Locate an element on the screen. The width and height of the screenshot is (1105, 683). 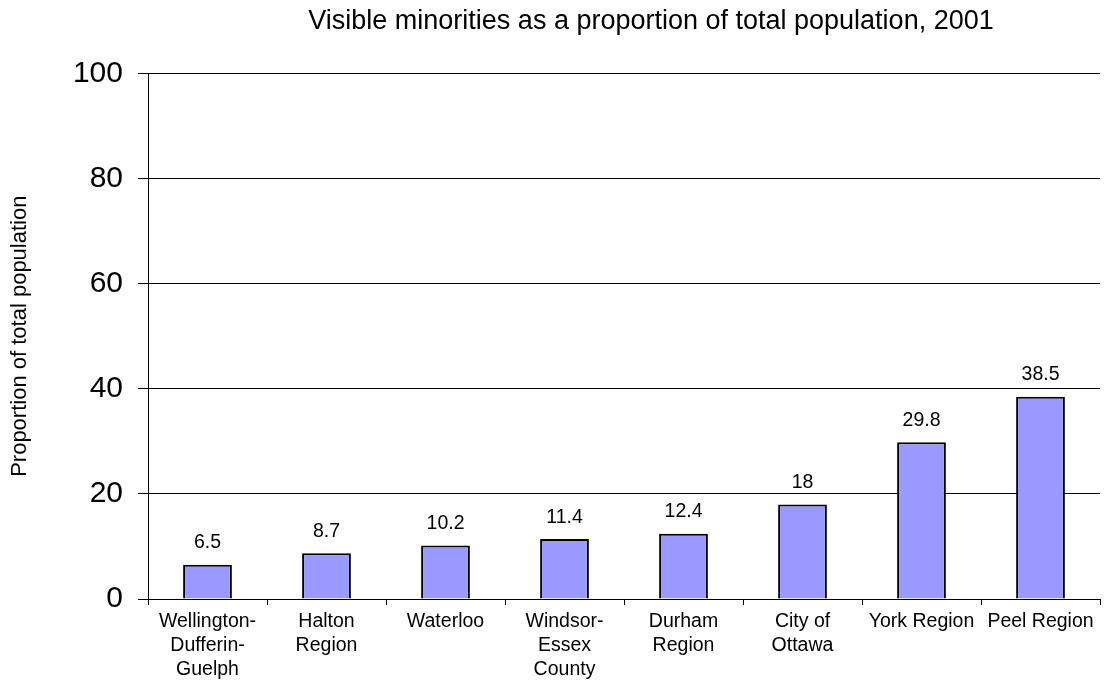
data-label: 12.4 is located at coordinates (683, 510).